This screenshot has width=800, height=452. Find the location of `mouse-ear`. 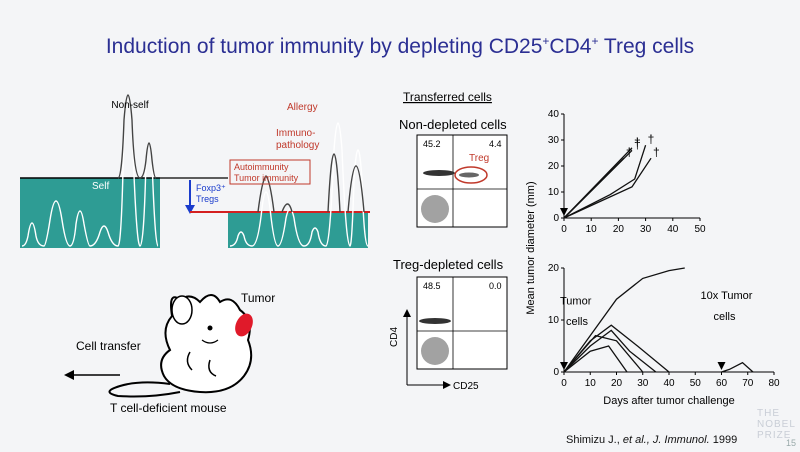

mouse-ear is located at coordinates (182, 310).